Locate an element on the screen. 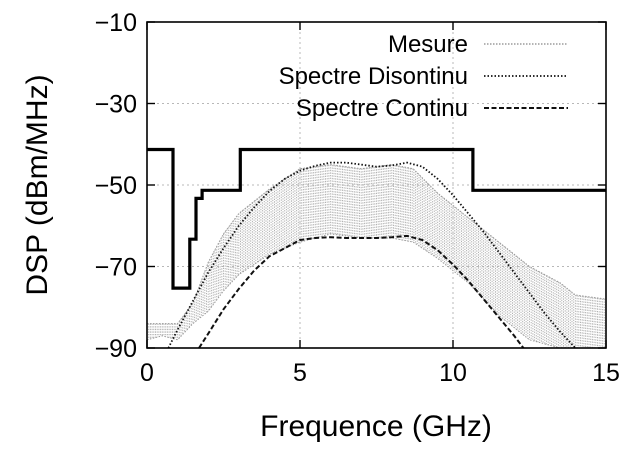 The image size is (628, 450). legend: Mesure Spectre Disontinu Spectre Continu is located at coordinates (423, 76).